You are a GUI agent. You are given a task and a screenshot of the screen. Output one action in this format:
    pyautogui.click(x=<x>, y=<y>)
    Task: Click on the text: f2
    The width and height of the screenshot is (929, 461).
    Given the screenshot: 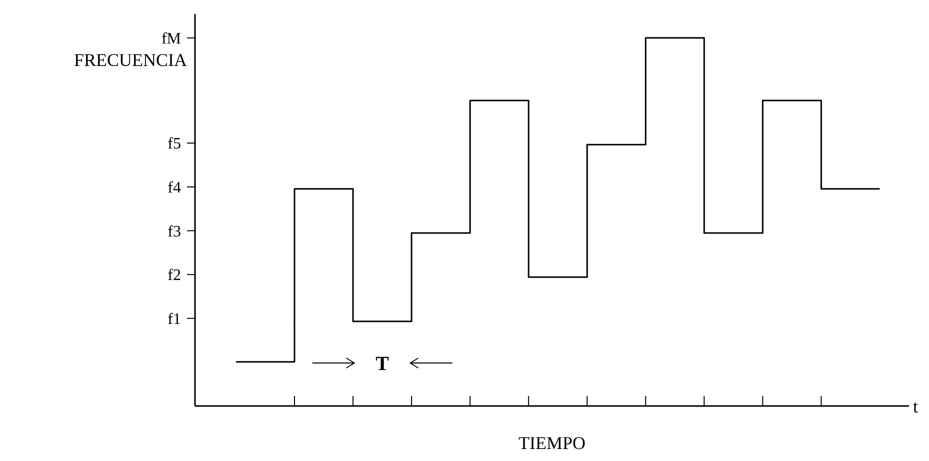 What is the action you would take?
    pyautogui.click(x=174, y=275)
    